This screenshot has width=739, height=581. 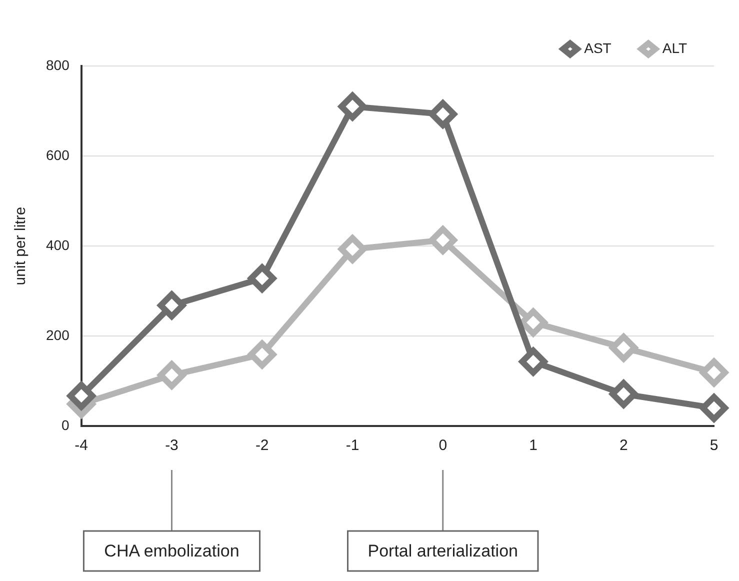 I want to click on x-tick-label: 0, so click(x=443, y=445).